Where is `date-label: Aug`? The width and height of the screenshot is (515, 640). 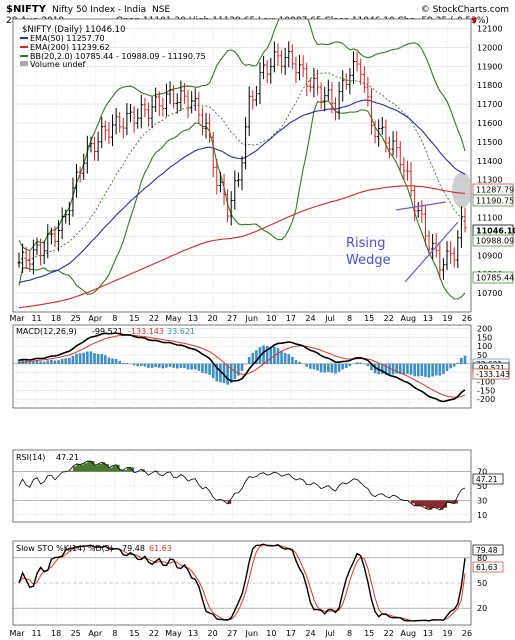
date-label: Aug is located at coordinates (408, 318).